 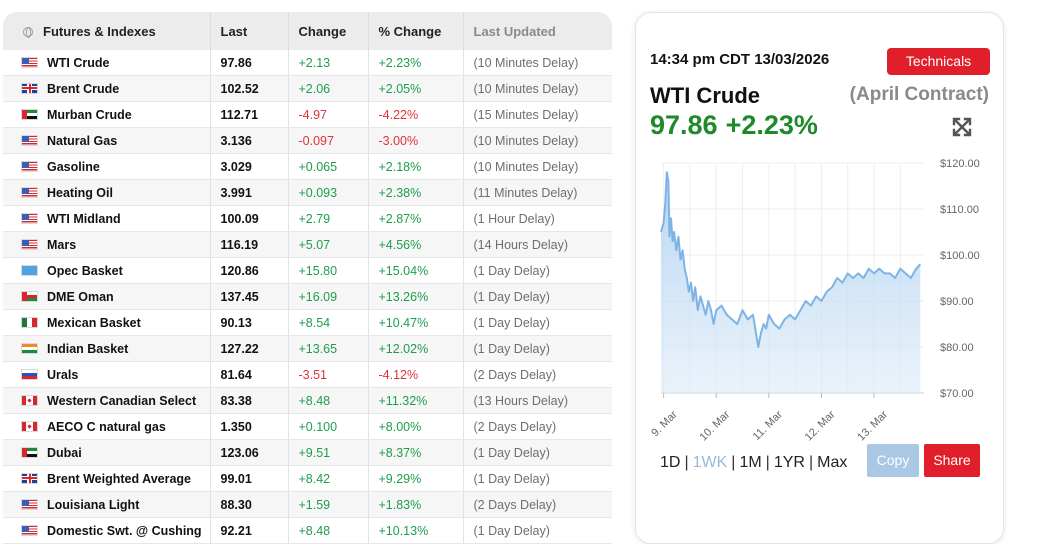 What do you see at coordinates (107, 452) in the screenshot?
I see `row-name-cell: Dubai` at bounding box center [107, 452].